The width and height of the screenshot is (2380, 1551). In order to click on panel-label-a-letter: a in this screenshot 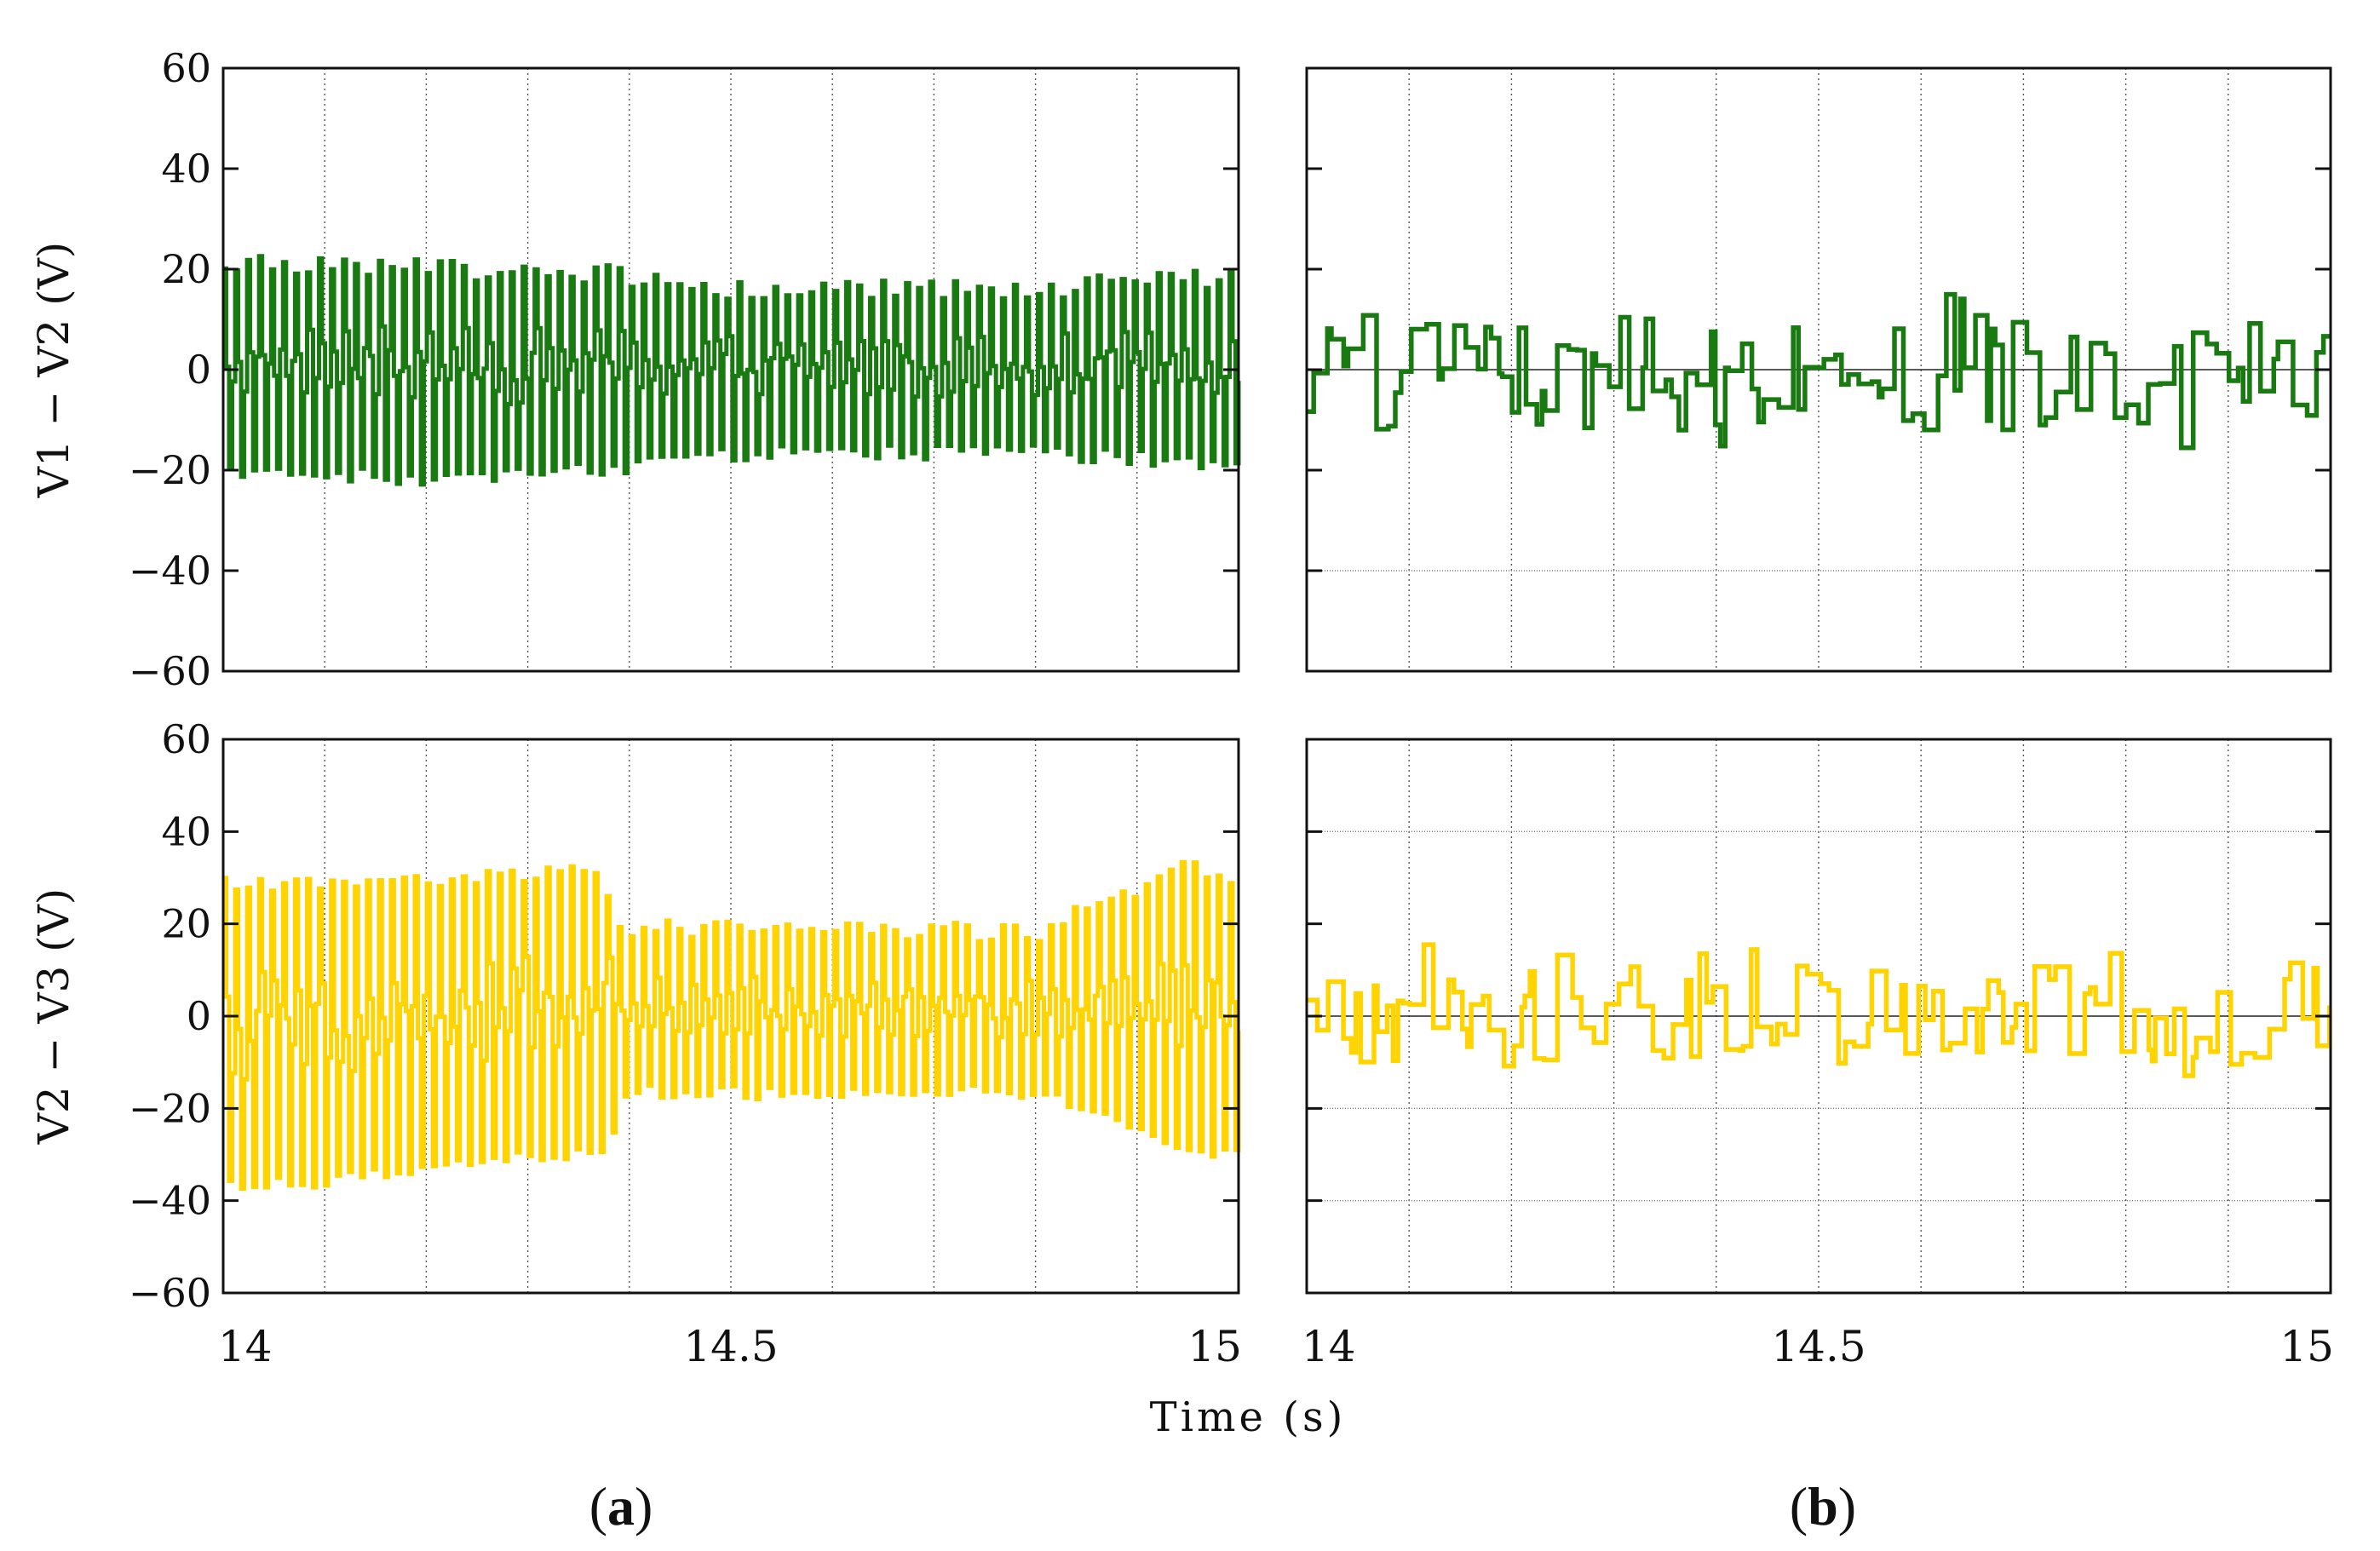, I will do `click(621, 1506)`.